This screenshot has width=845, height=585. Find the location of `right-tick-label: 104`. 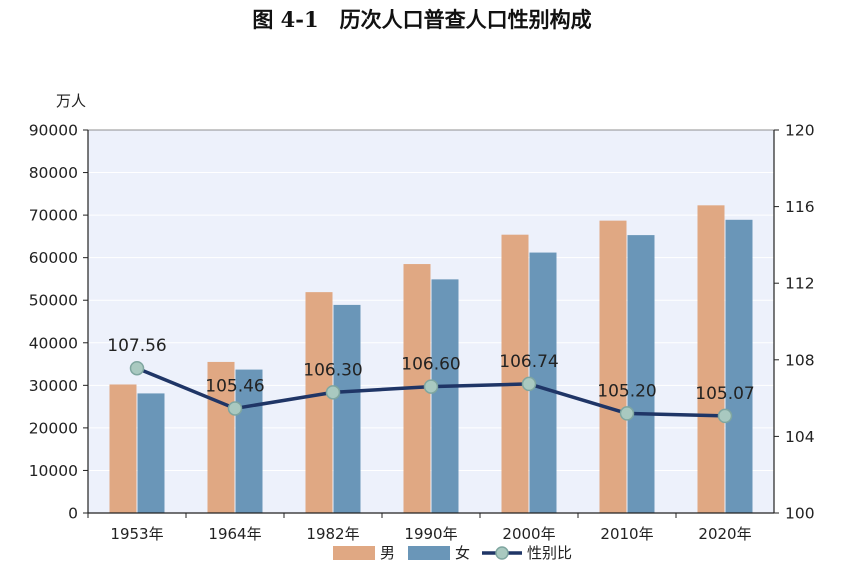

right-tick-label: 104 is located at coordinates (800, 437).